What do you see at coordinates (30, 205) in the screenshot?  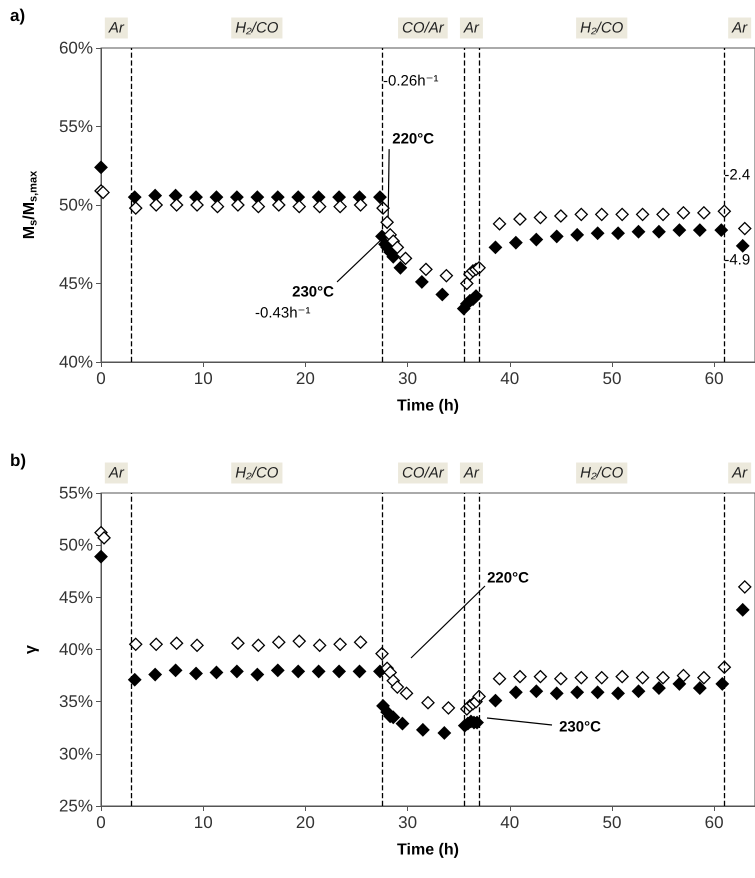 I see `y-axis-title: Ms/Ms,max` at bounding box center [30, 205].